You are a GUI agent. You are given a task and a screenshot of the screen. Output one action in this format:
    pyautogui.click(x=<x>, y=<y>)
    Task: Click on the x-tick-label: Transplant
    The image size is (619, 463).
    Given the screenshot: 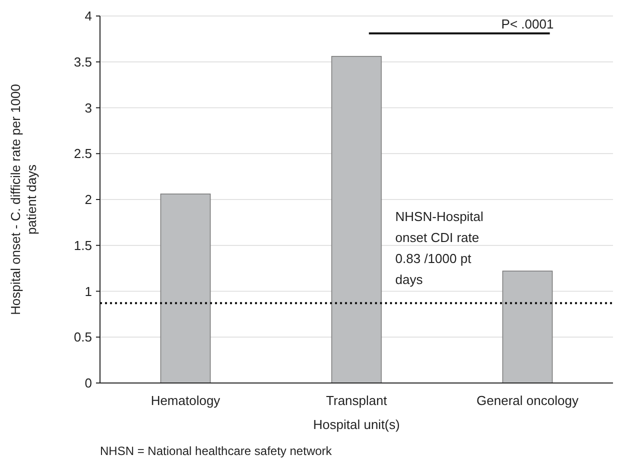 What is the action you would take?
    pyautogui.click(x=357, y=400)
    